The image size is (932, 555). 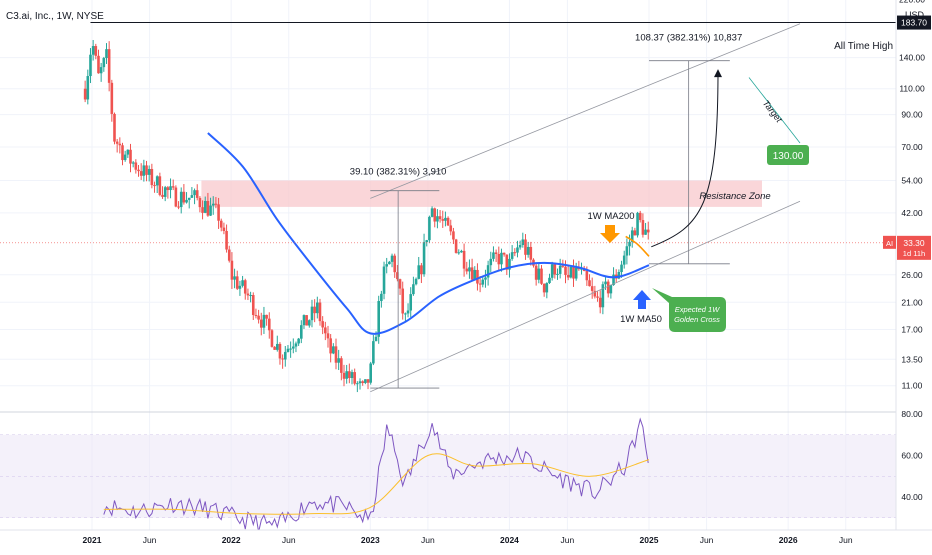 What do you see at coordinates (788, 155) in the screenshot?
I see `target-price-badge` at bounding box center [788, 155].